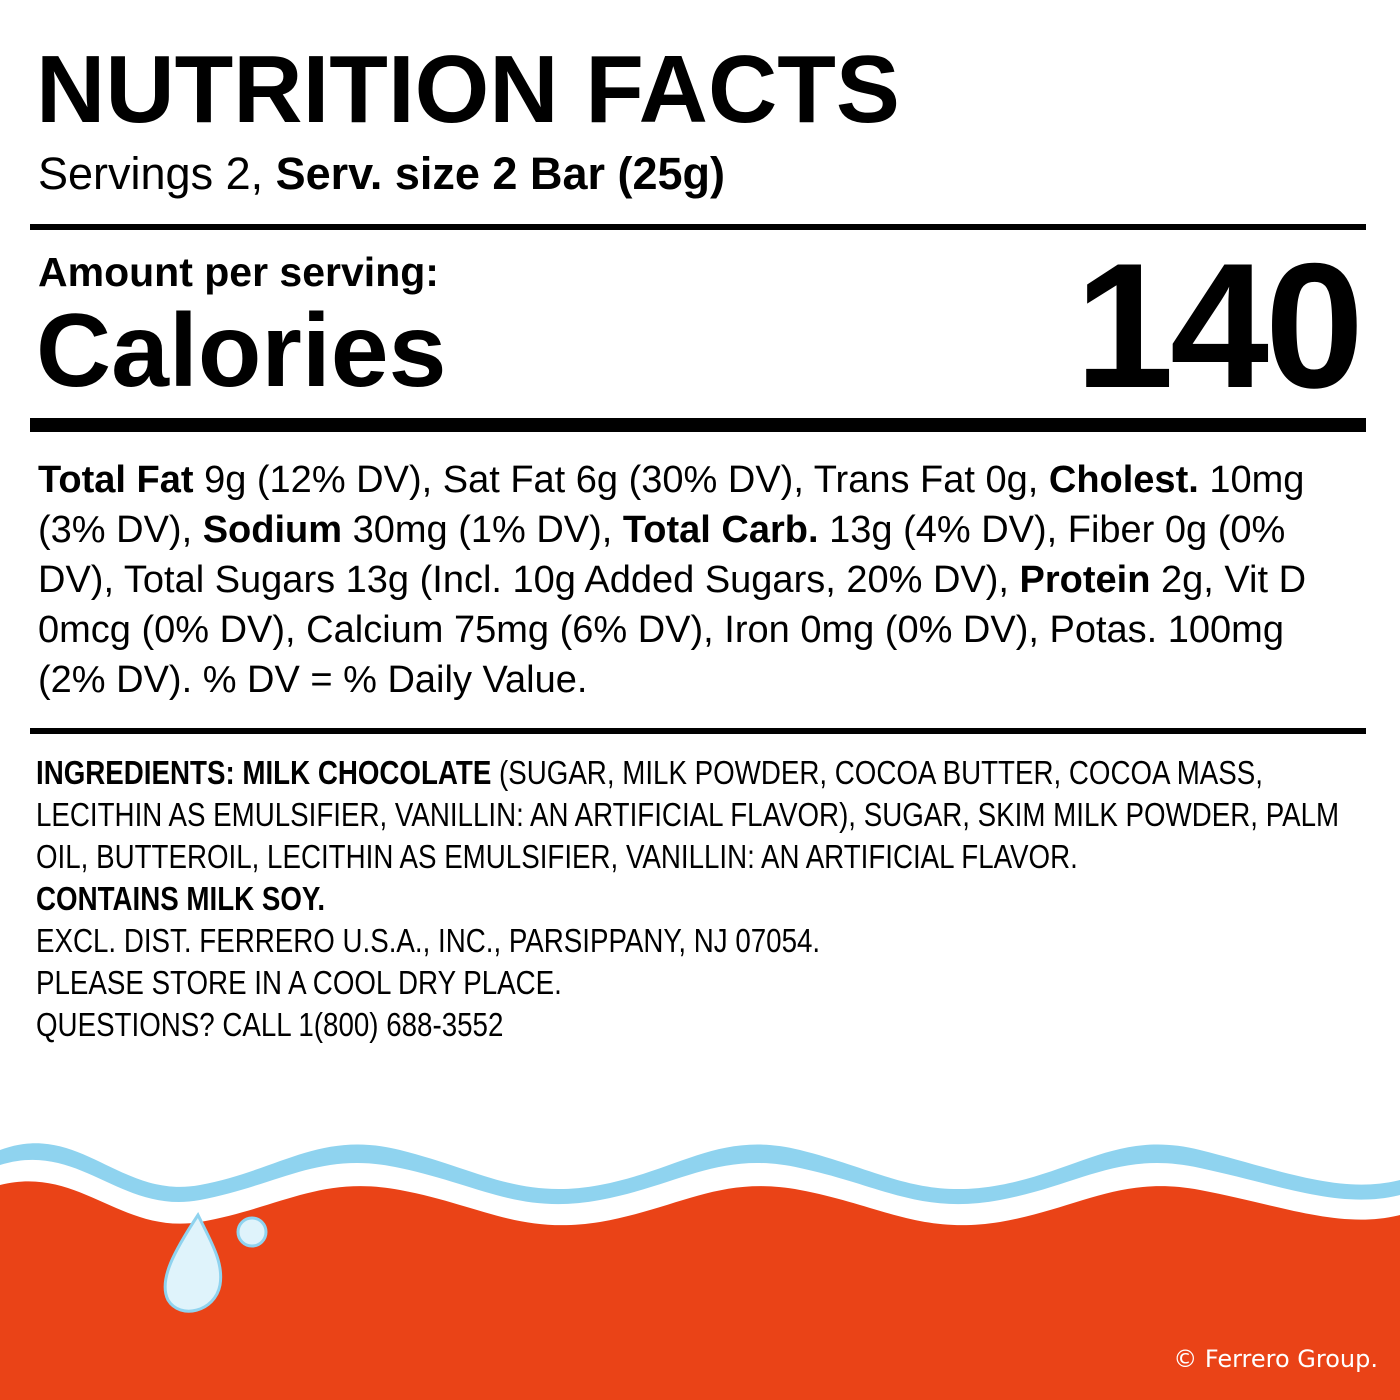 The height and width of the screenshot is (1400, 1400). I want to click on note-line: PLEASE STORE IN A COOL DRY PLACE., so click(299, 982).